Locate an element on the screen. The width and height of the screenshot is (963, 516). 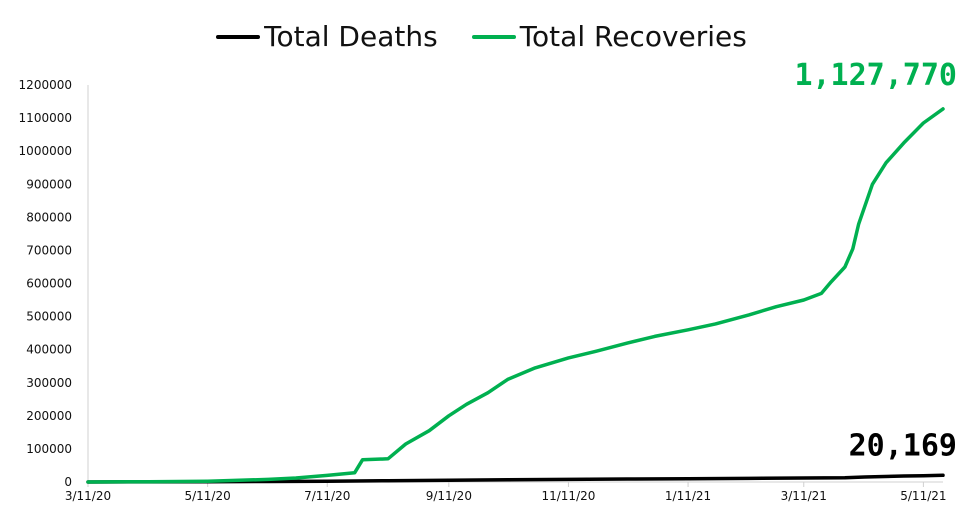
legend-item-deaths: Total Deaths is located at coordinates (327, 36).